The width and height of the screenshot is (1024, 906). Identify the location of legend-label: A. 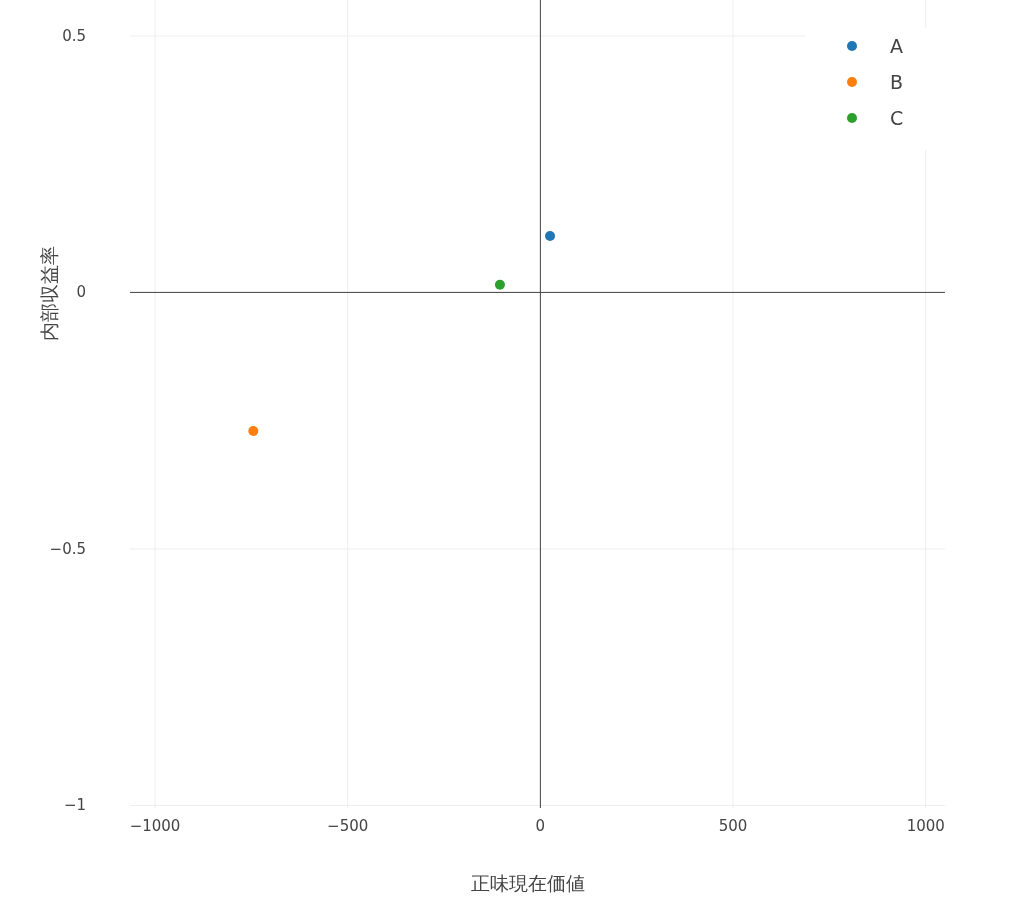
(896, 46).